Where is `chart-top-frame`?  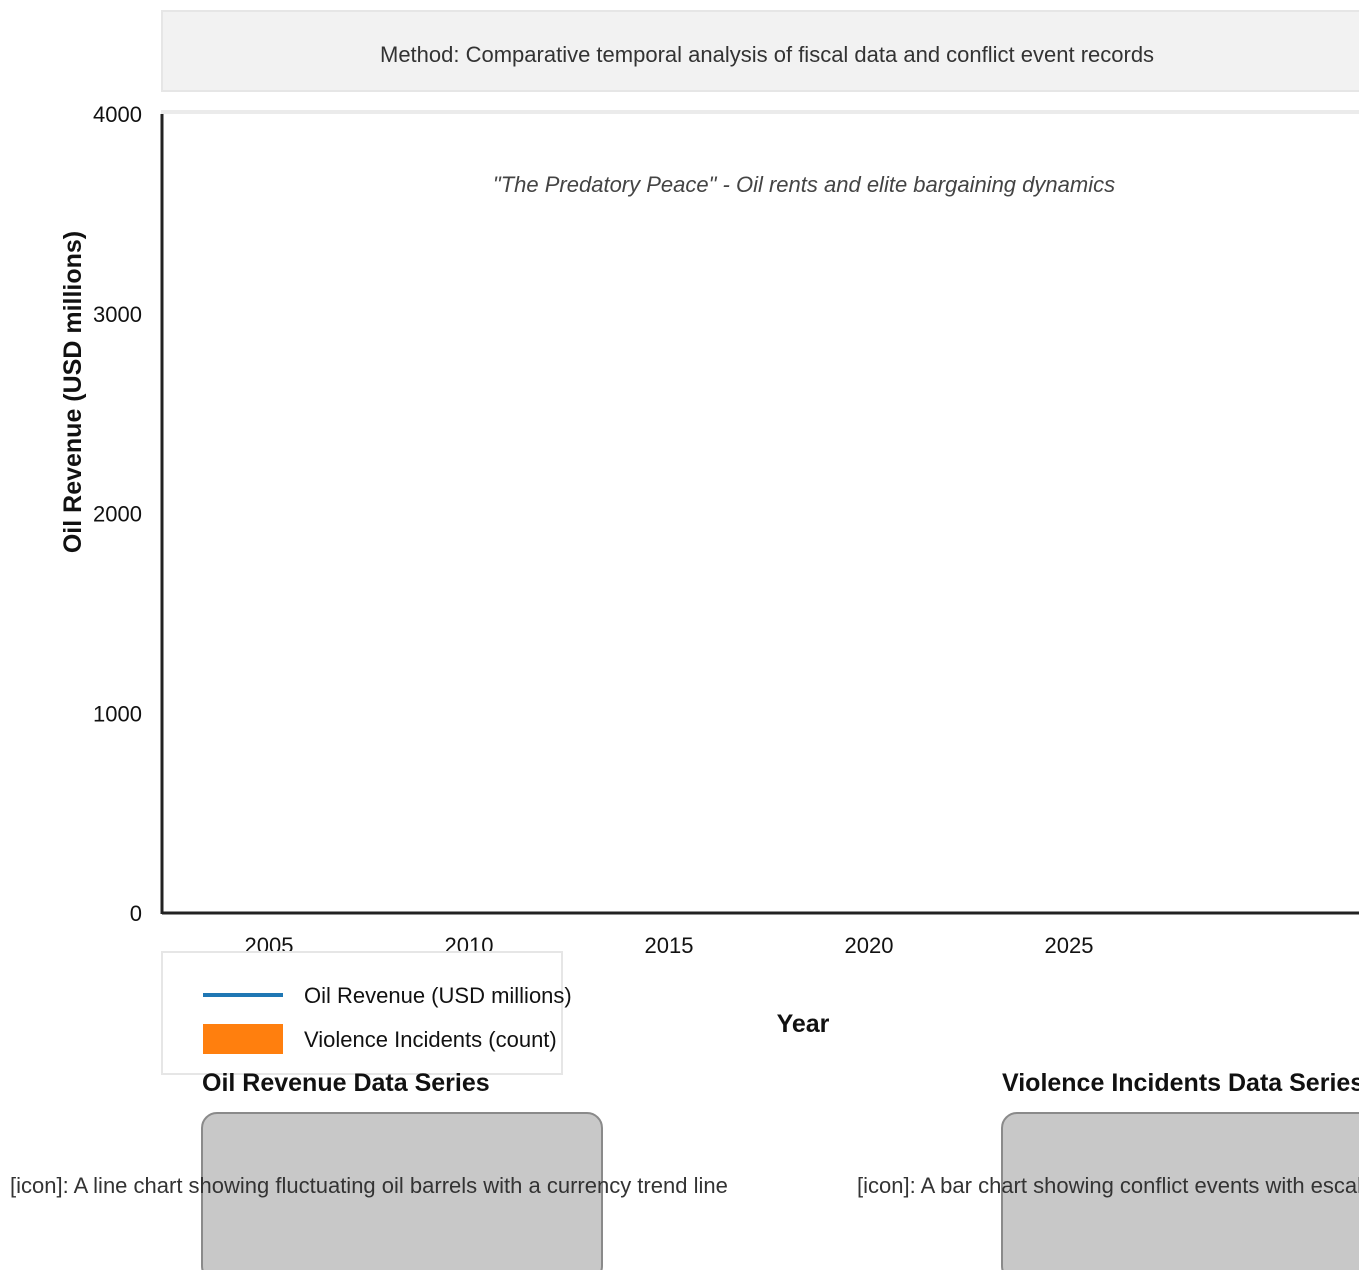
chart-top-frame is located at coordinates (760, 112).